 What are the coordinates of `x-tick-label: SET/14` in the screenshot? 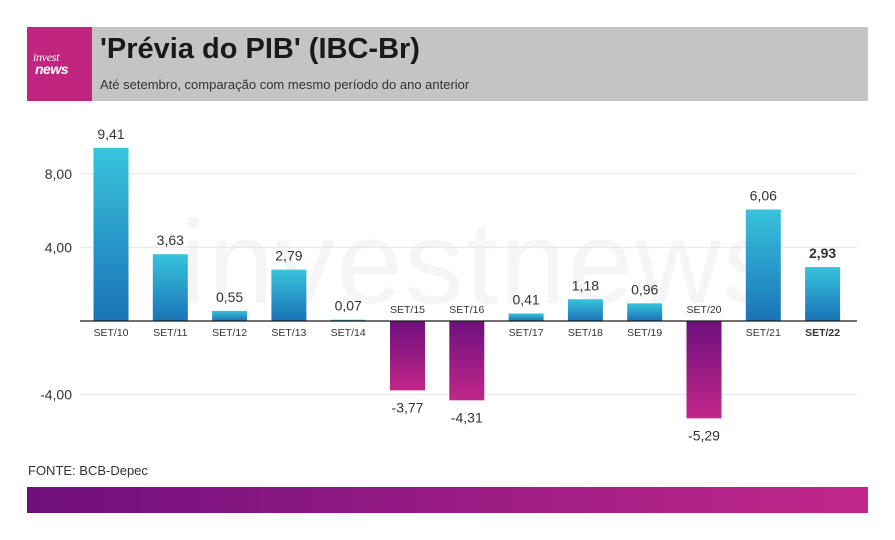 It's located at (348, 333).